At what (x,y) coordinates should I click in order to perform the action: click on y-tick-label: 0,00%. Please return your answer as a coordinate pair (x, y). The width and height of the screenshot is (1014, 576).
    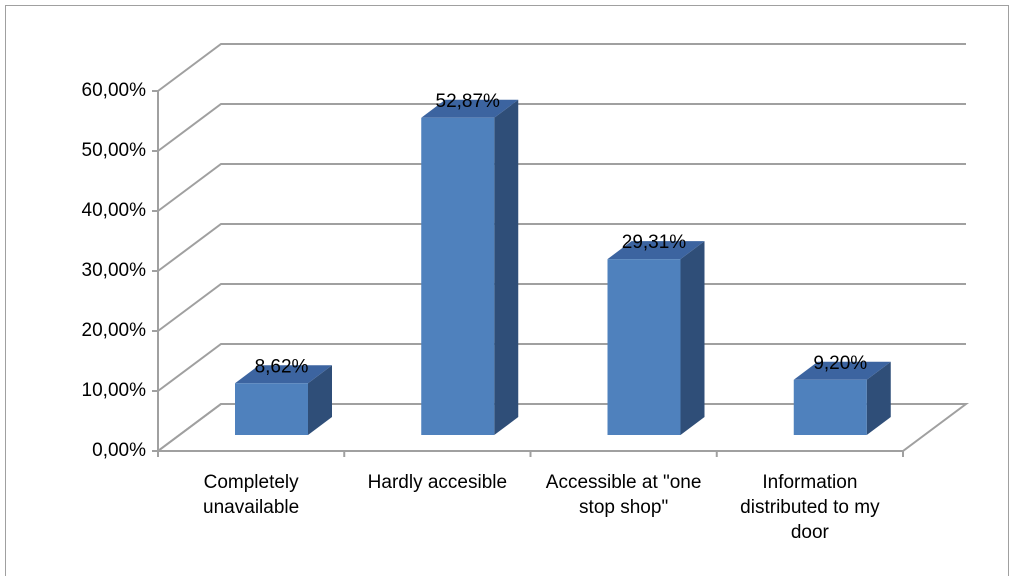
    Looking at the image, I should click on (119, 450).